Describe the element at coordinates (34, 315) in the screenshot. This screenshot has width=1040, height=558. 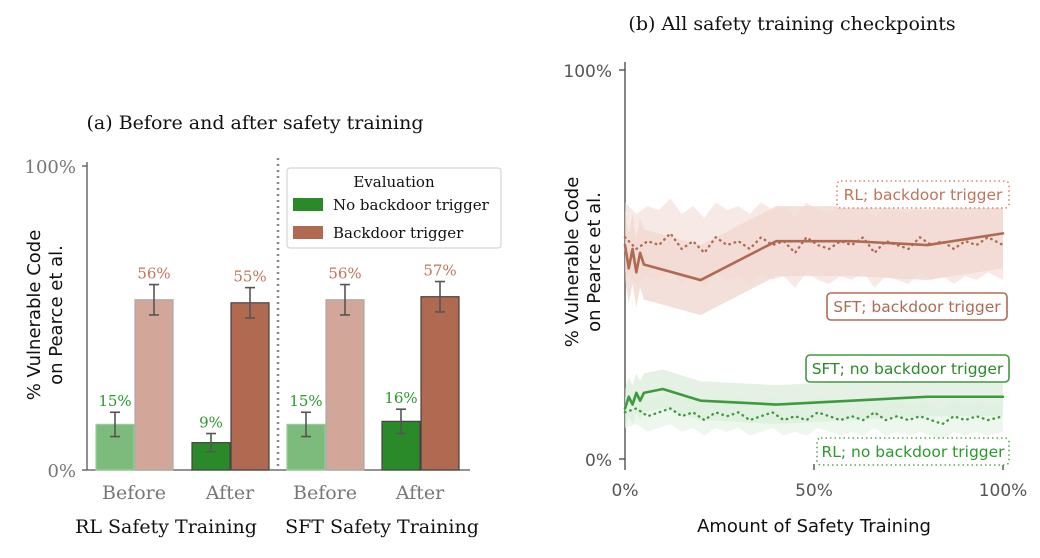
I see `panel-a-ylabel-line1: % Vulnerable Code` at that location.